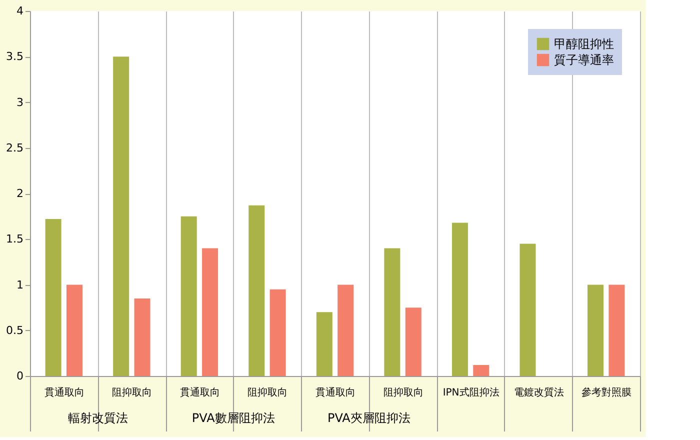 Image resolution: width=700 pixels, height=440 pixels. What do you see at coordinates (368, 418) in the screenshot?
I see `text: PVA夾層阻抑法` at bounding box center [368, 418].